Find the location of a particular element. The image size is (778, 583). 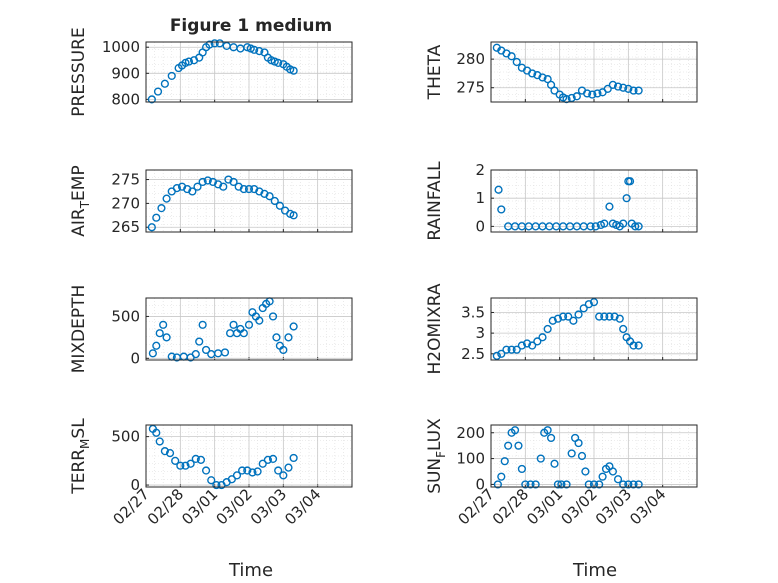

x-tick-label: 02/28 is located at coordinates (510, 506).